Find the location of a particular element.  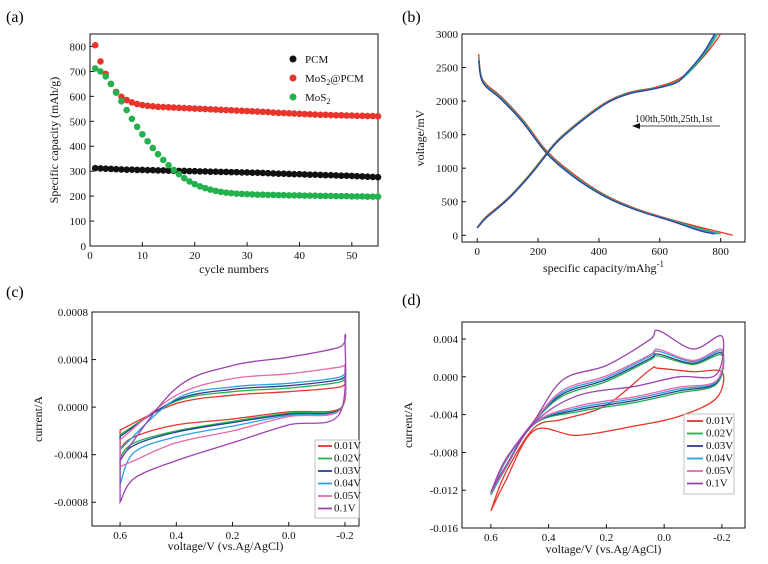

y-tick-label: -0.0008 is located at coordinates (71, 503).